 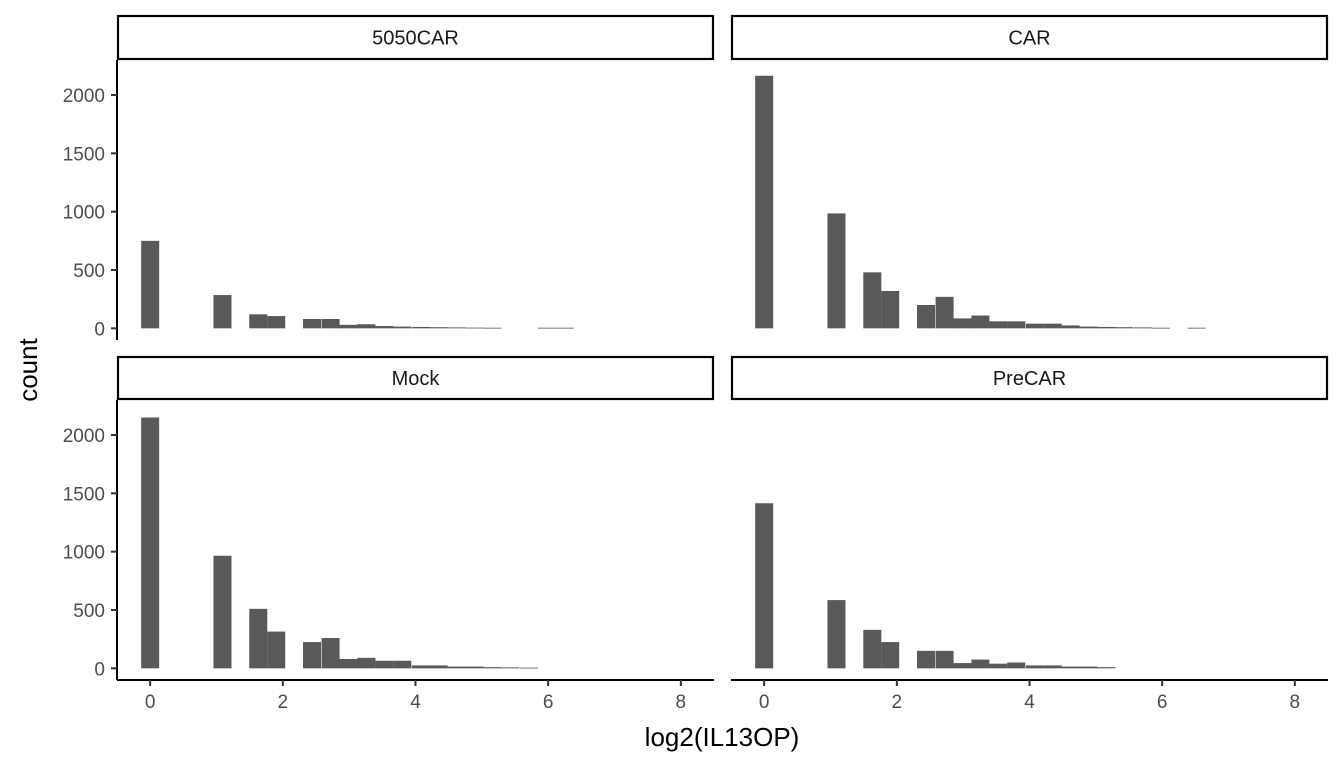 I want to click on facet-strip-label: 5050CAR, so click(x=415, y=39).